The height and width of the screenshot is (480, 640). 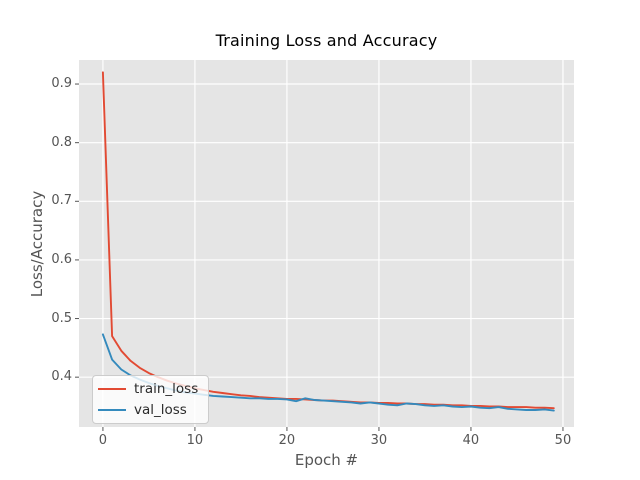 What do you see at coordinates (326, 40) in the screenshot?
I see `chart-title: Training Loss and Accuracy` at bounding box center [326, 40].